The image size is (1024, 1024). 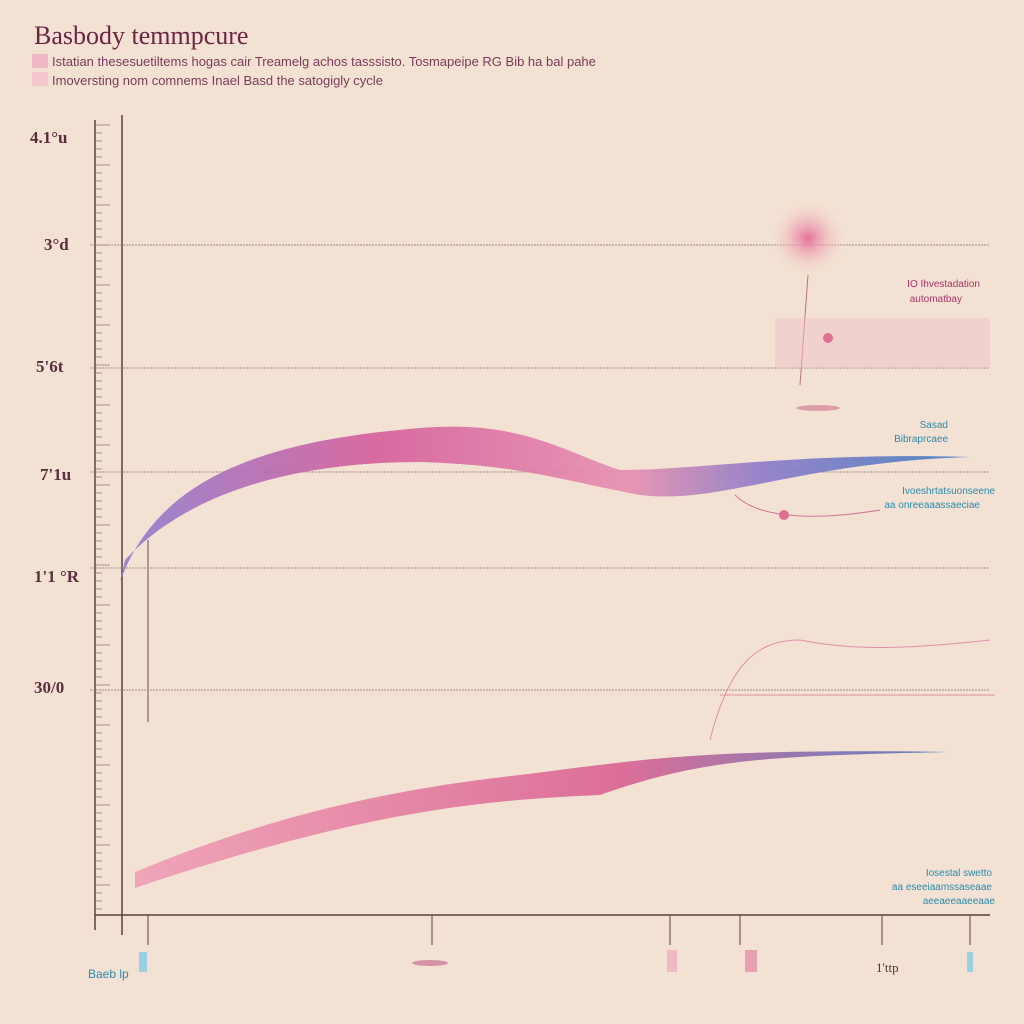 What do you see at coordinates (545, 504) in the screenshot?
I see `upper-band` at bounding box center [545, 504].